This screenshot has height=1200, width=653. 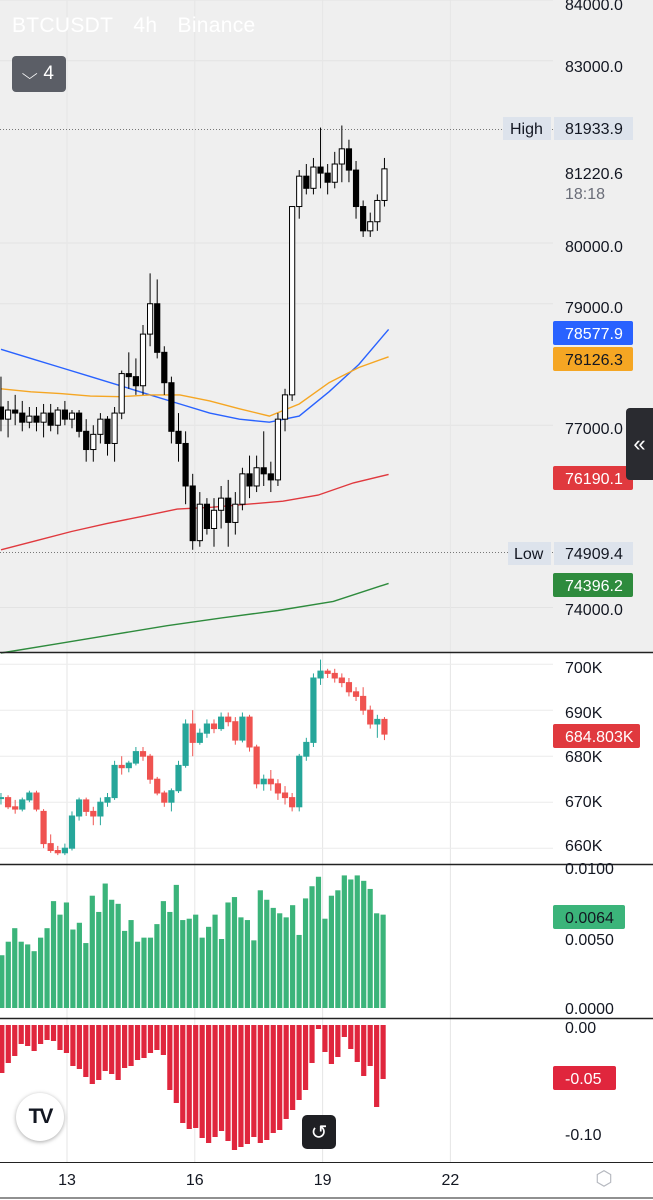 I want to click on indicator-collapse-button: ⌵ 4, so click(x=39, y=74).